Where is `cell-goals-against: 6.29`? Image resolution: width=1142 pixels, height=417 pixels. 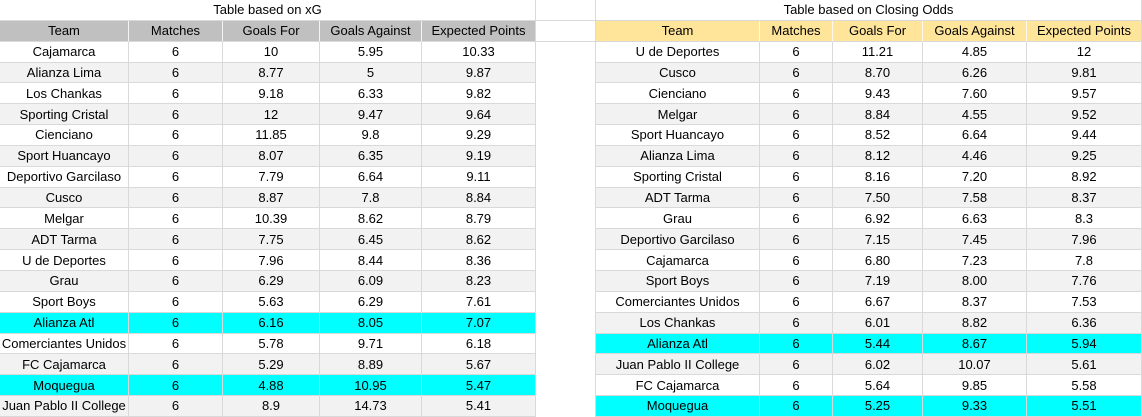
cell-goals-against: 6.29 is located at coordinates (371, 302).